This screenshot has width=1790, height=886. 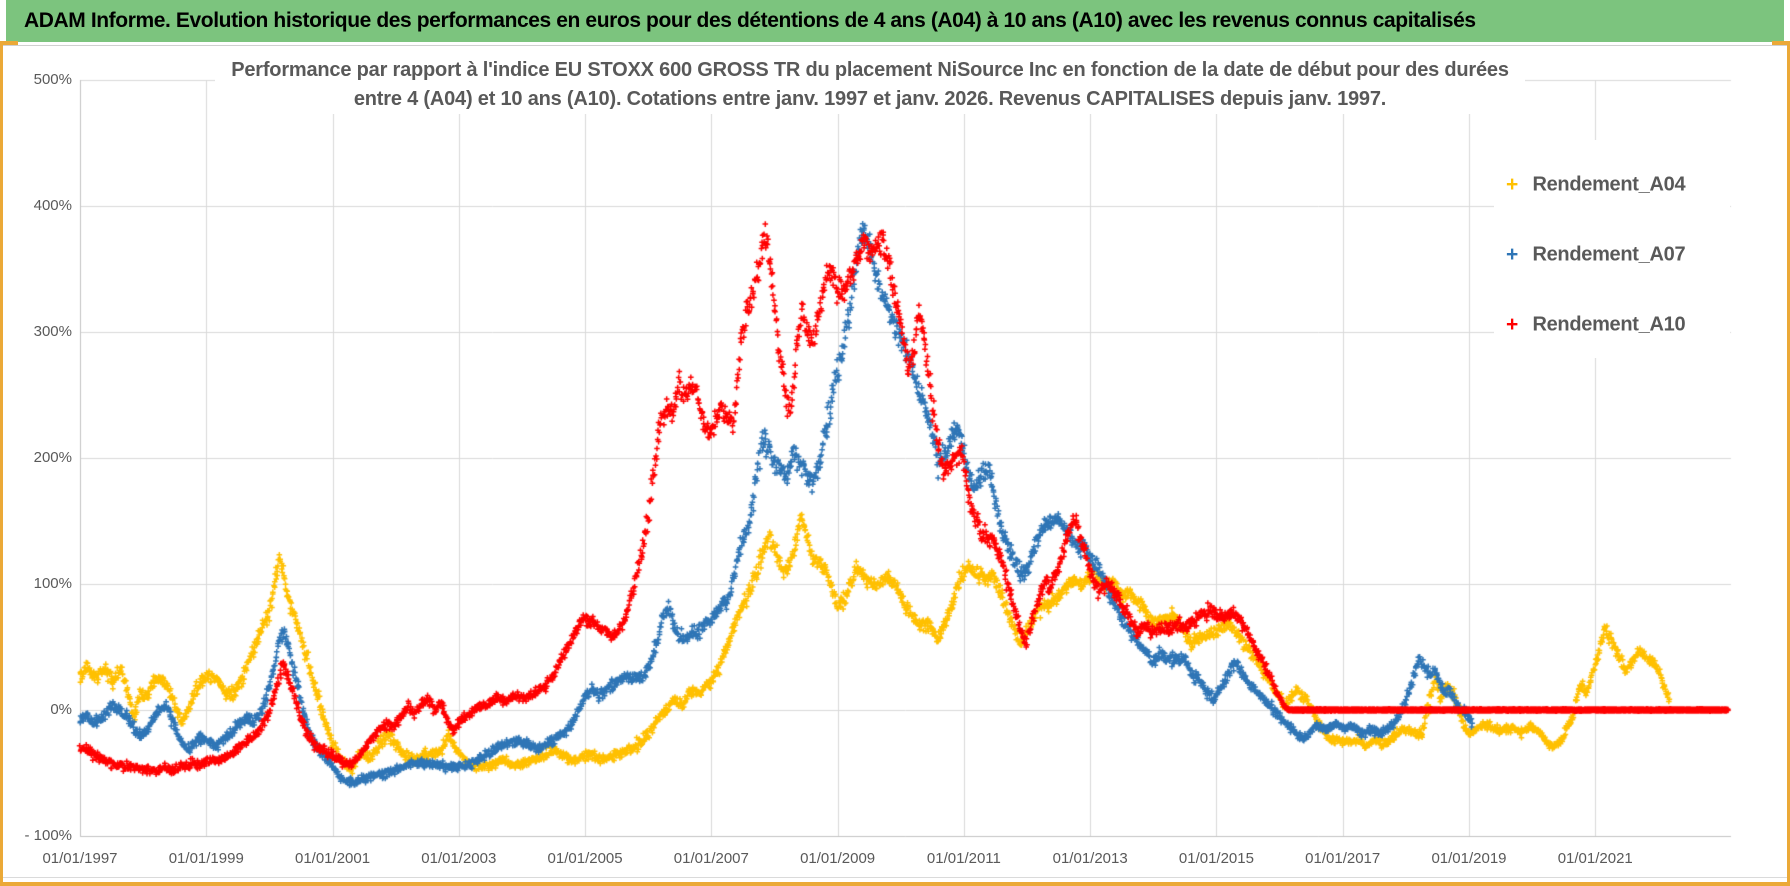 What do you see at coordinates (1469, 858) in the screenshot?
I see `x-tick-label: 01/01/2019` at bounding box center [1469, 858].